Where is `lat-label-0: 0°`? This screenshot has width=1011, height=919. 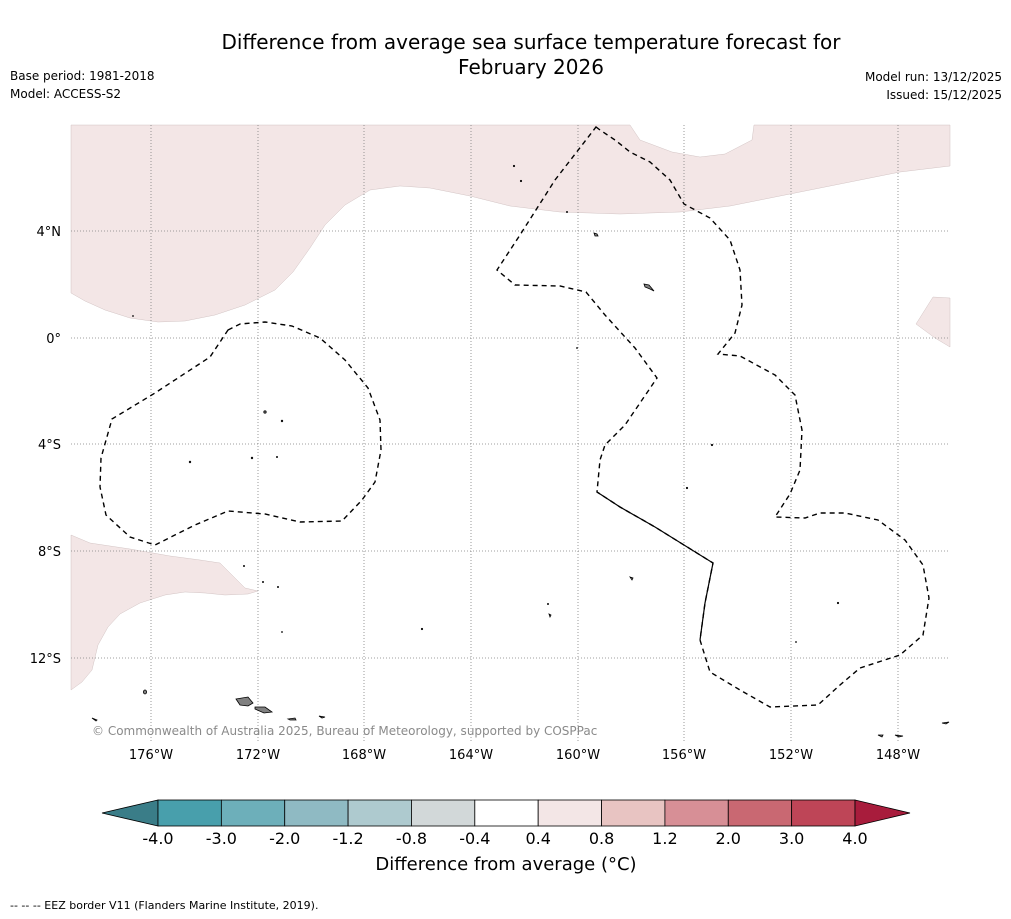 lat-label-0: 0° is located at coordinates (53, 339).